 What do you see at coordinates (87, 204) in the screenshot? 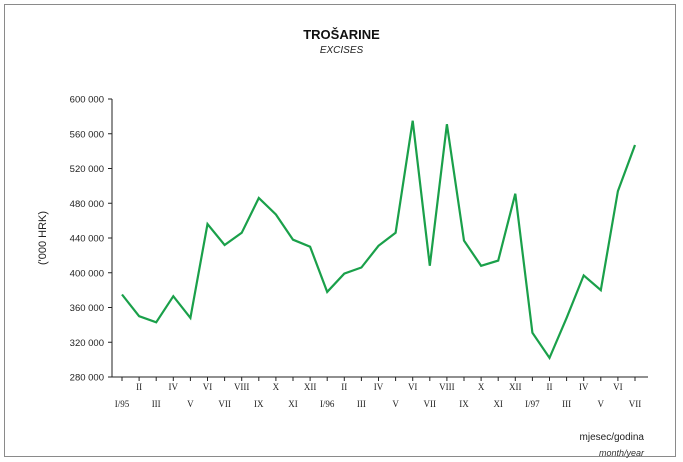
I see `y-tick-label: 480 000` at bounding box center [87, 204].